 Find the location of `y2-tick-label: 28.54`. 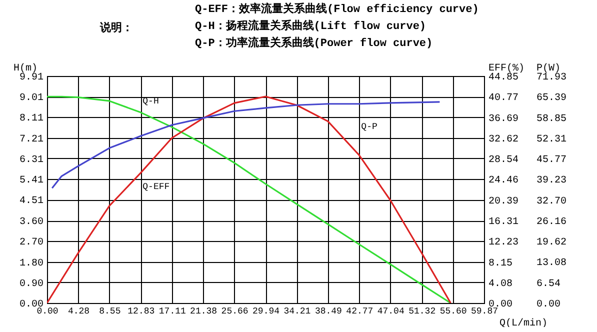

y2-tick-label: 28.54 is located at coordinates (503, 160).